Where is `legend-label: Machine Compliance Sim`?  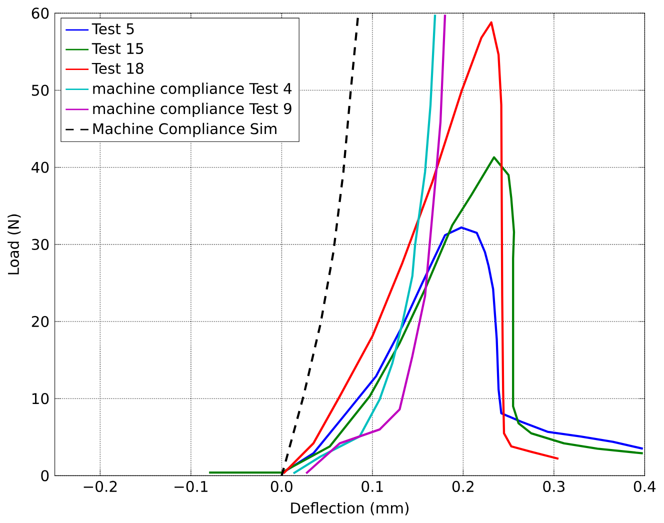 legend-label: Machine Compliance Sim is located at coordinates (184, 130).